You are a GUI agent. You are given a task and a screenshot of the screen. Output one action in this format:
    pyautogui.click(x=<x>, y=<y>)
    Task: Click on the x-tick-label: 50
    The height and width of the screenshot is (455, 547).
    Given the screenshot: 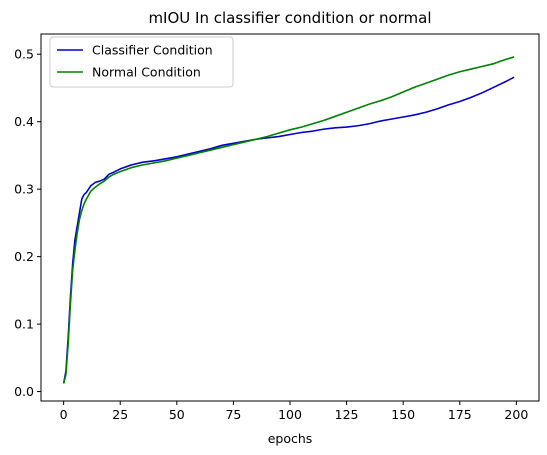 What is the action you would take?
    pyautogui.click(x=177, y=414)
    